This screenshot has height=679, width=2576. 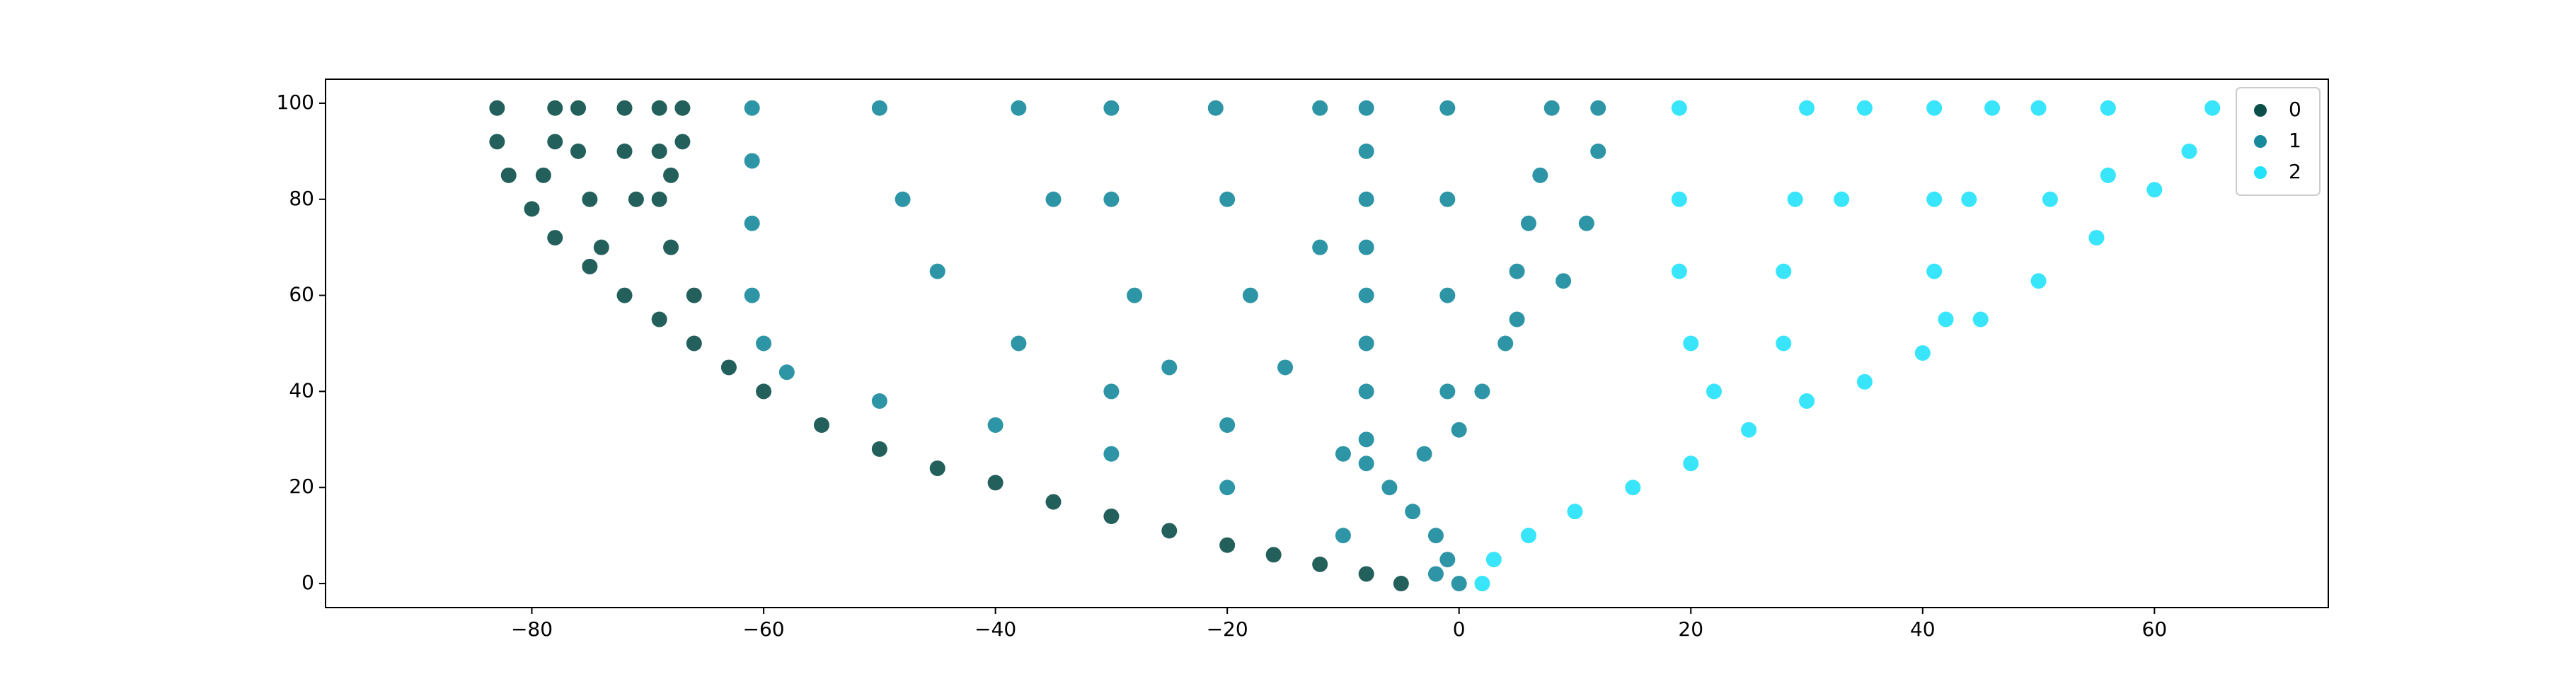 I want to click on legend-label: 2, so click(x=2295, y=171).